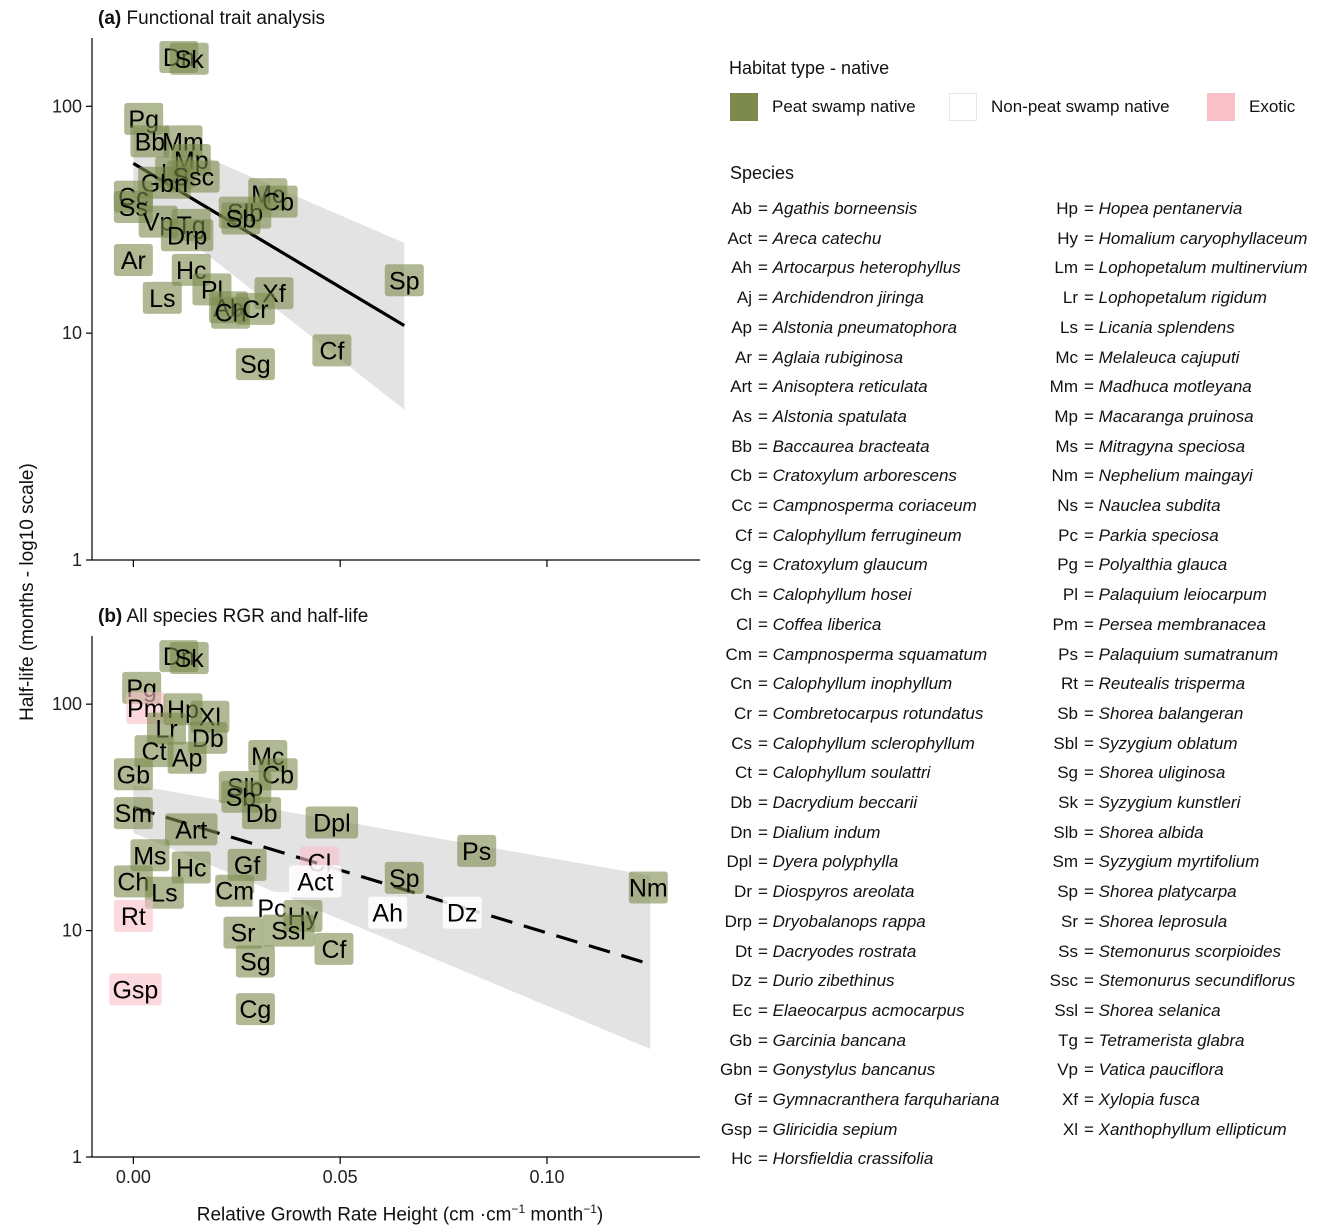 This screenshot has width=1343, height=1226. I want to click on species-equals: = Cratoxylum arborescens, so click(857, 476).